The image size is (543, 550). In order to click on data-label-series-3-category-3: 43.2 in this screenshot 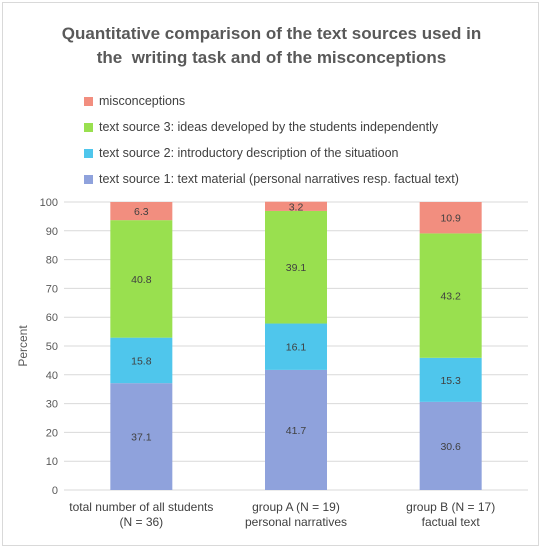, I will do `click(450, 297)`.